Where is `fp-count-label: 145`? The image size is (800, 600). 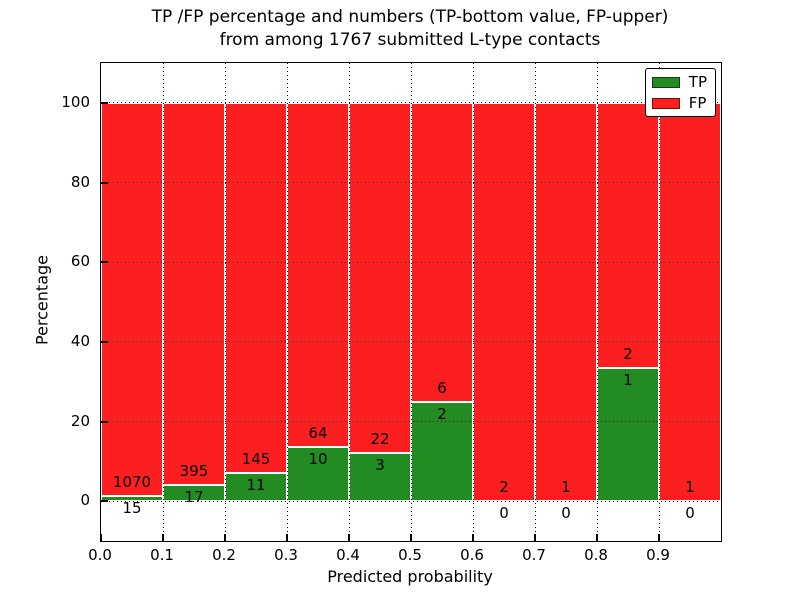
fp-count-label: 145 is located at coordinates (256, 459).